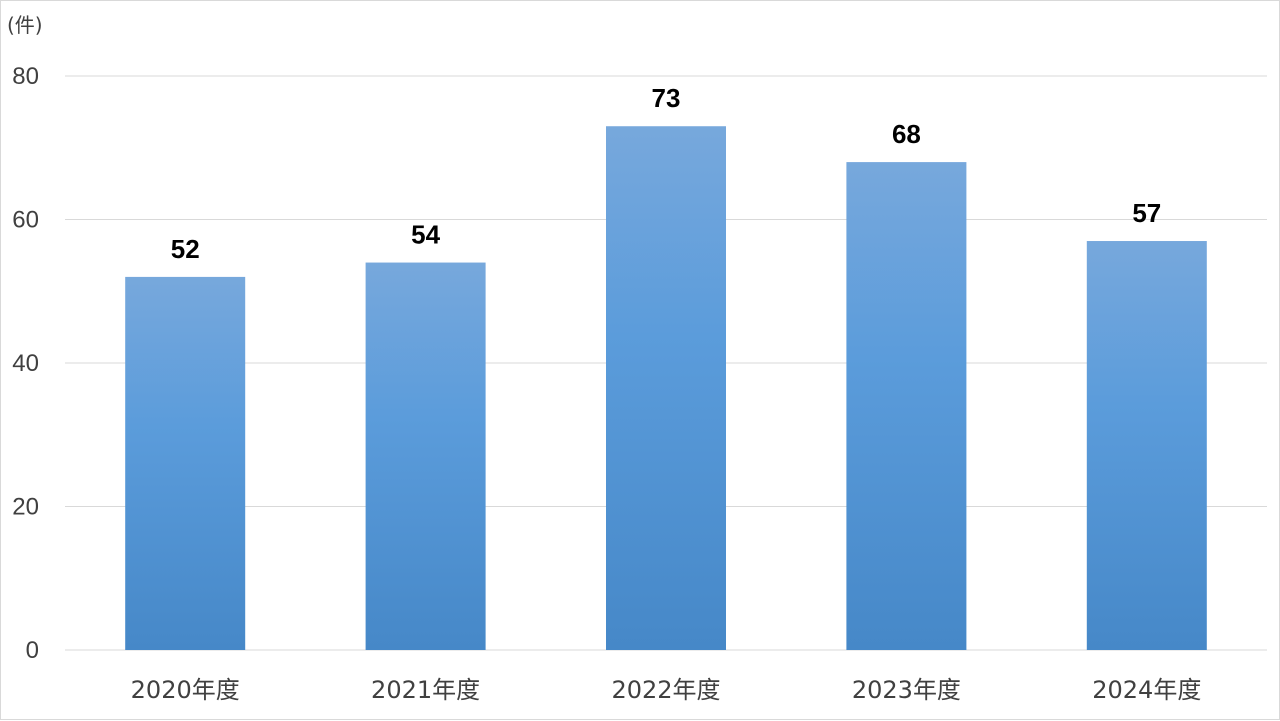 Image resolution: width=1280 pixels, height=721 pixels. What do you see at coordinates (1146, 690) in the screenshot?
I see `x-tick-label: 2024年度` at bounding box center [1146, 690].